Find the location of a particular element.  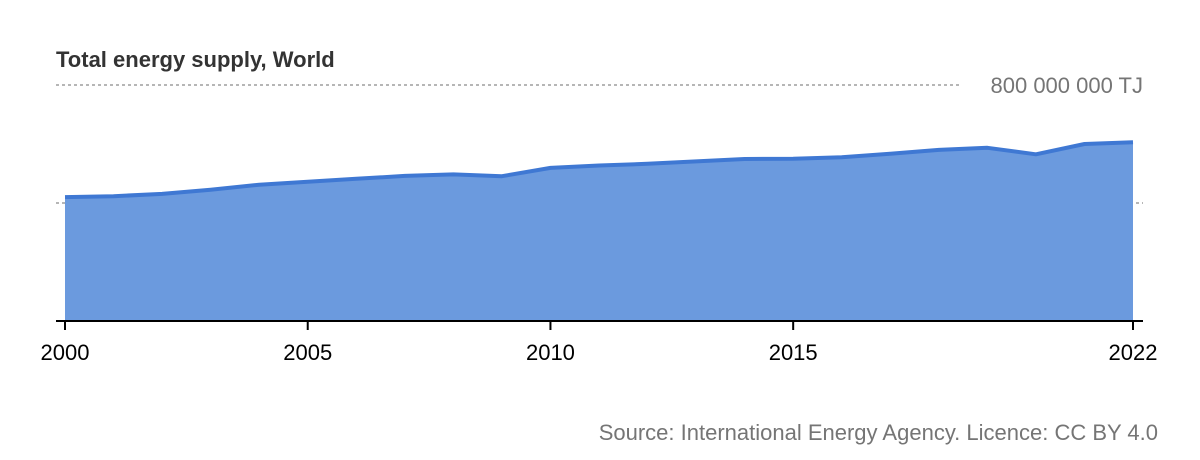

x-axis-ticks: 2000 2005 2010 2015 2022 is located at coordinates (599, 343).